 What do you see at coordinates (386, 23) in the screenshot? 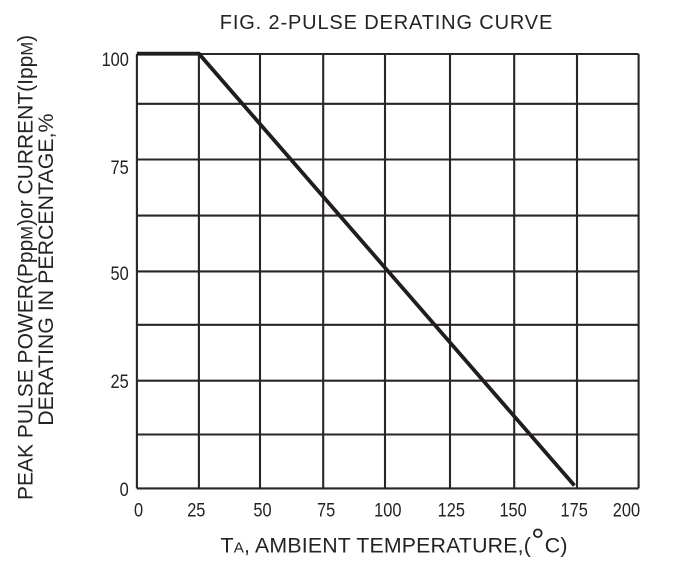
I see `svg-text: FIG. 2-PULSE DERATING CURVE` at bounding box center [386, 23].